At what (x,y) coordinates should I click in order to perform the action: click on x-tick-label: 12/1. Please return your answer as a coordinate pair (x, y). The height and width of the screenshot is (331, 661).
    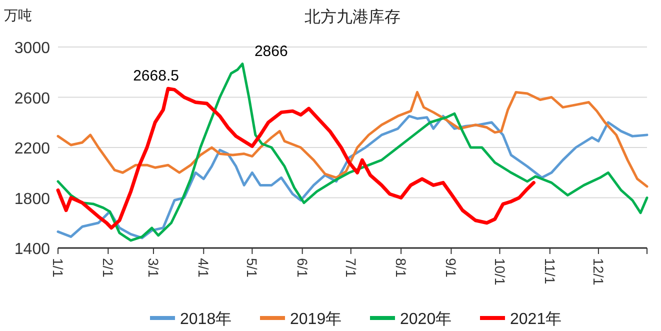
    Looking at the image, I should click on (598, 272).